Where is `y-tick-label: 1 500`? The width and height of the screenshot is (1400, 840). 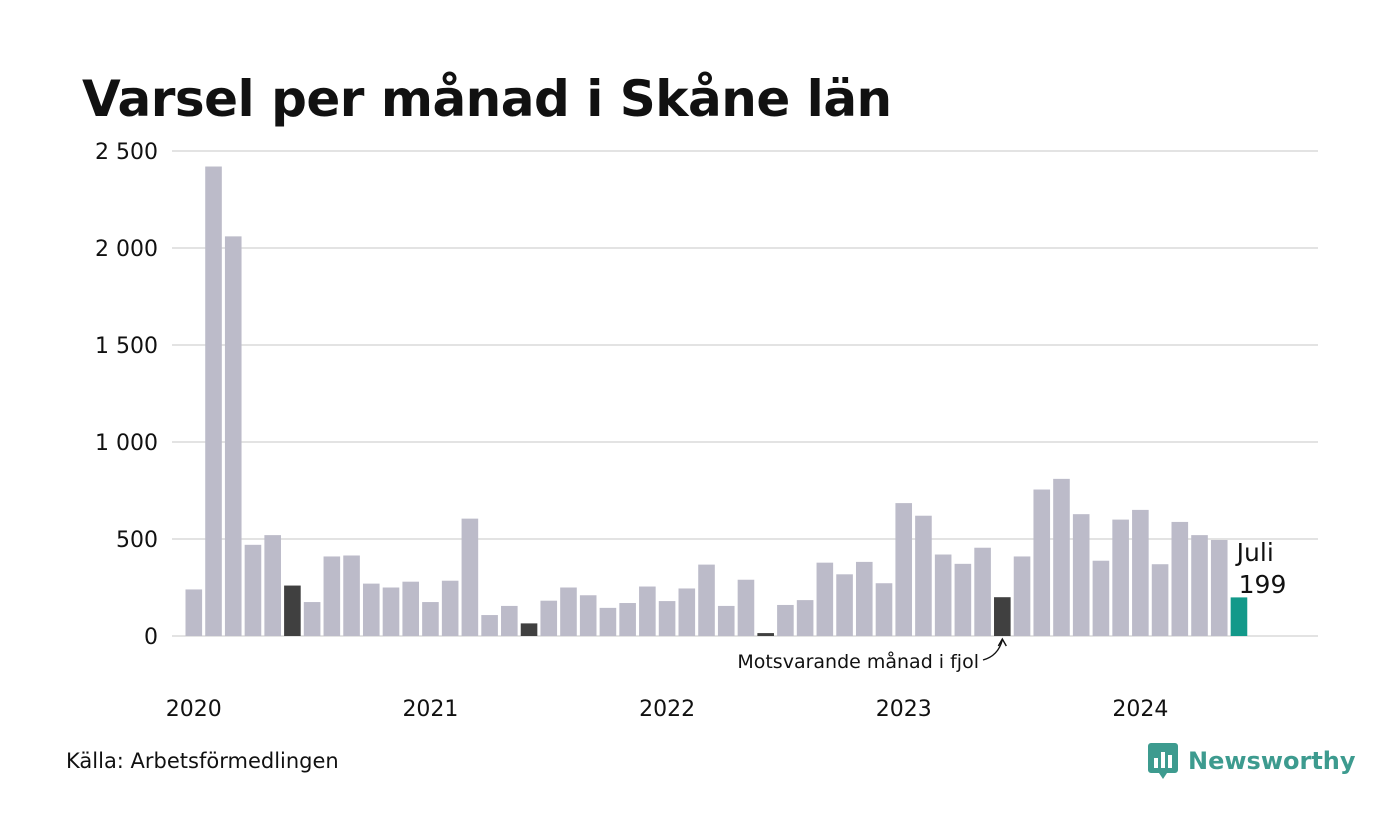 y-tick-label: 1 500 is located at coordinates (126, 346).